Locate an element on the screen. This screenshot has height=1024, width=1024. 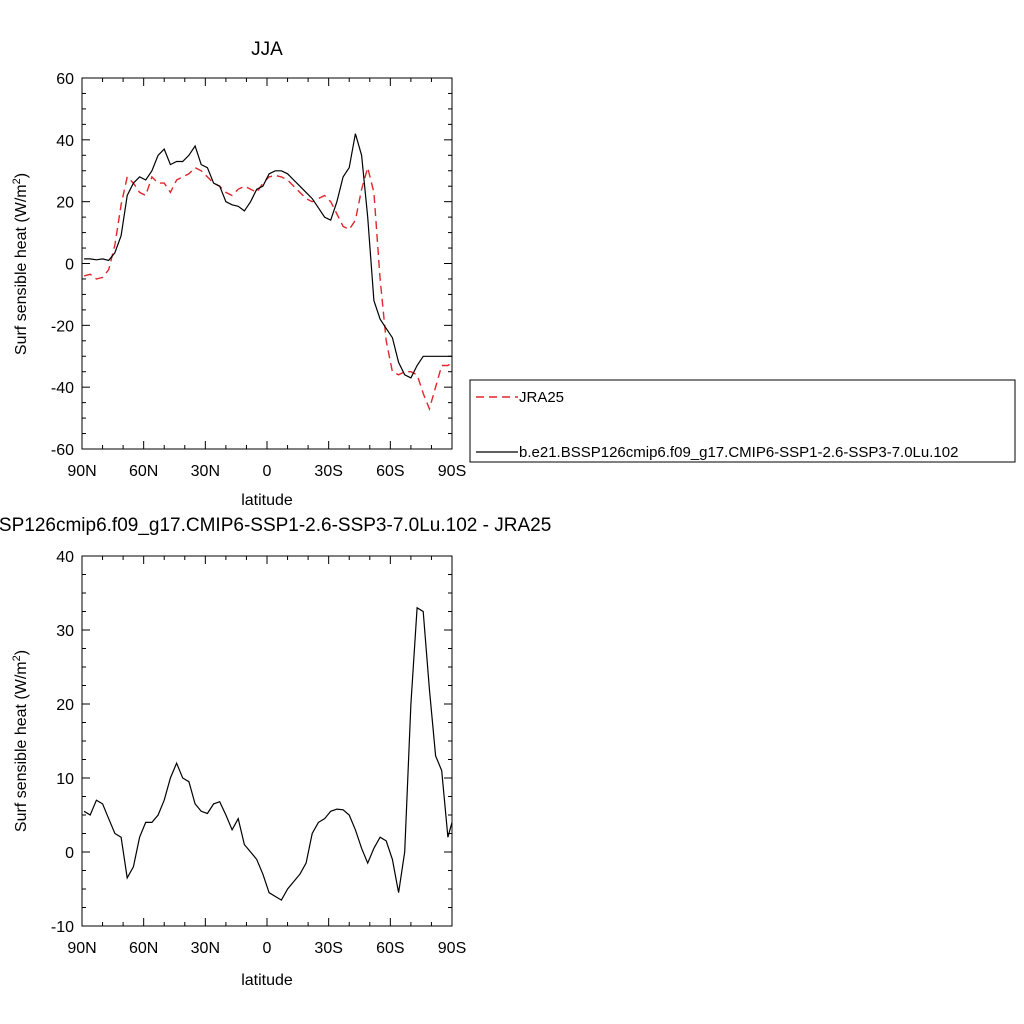
top-x-tick-label: 0 is located at coordinates (267, 471).